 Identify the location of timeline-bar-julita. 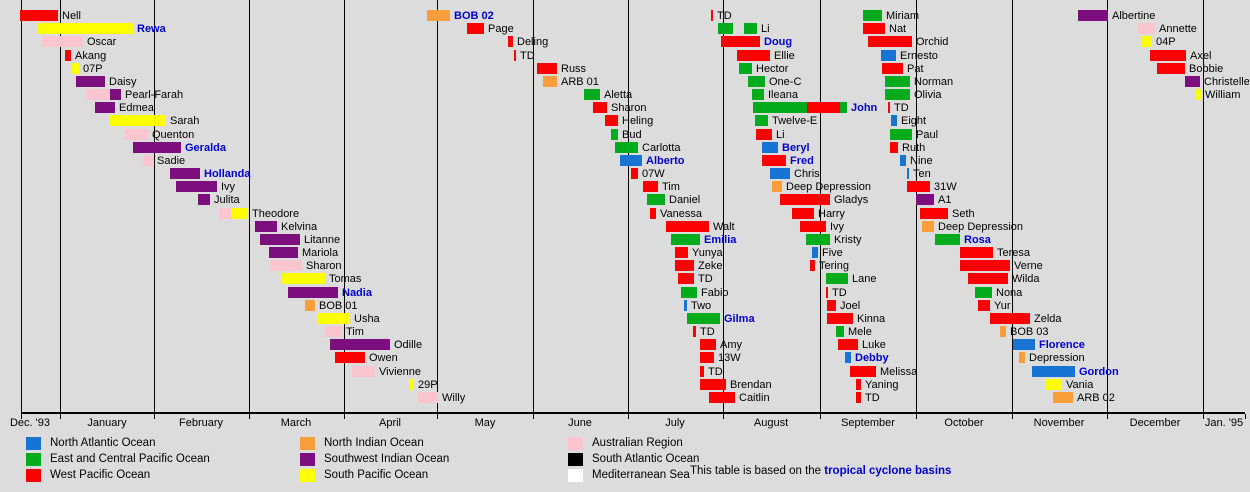
(204, 199).